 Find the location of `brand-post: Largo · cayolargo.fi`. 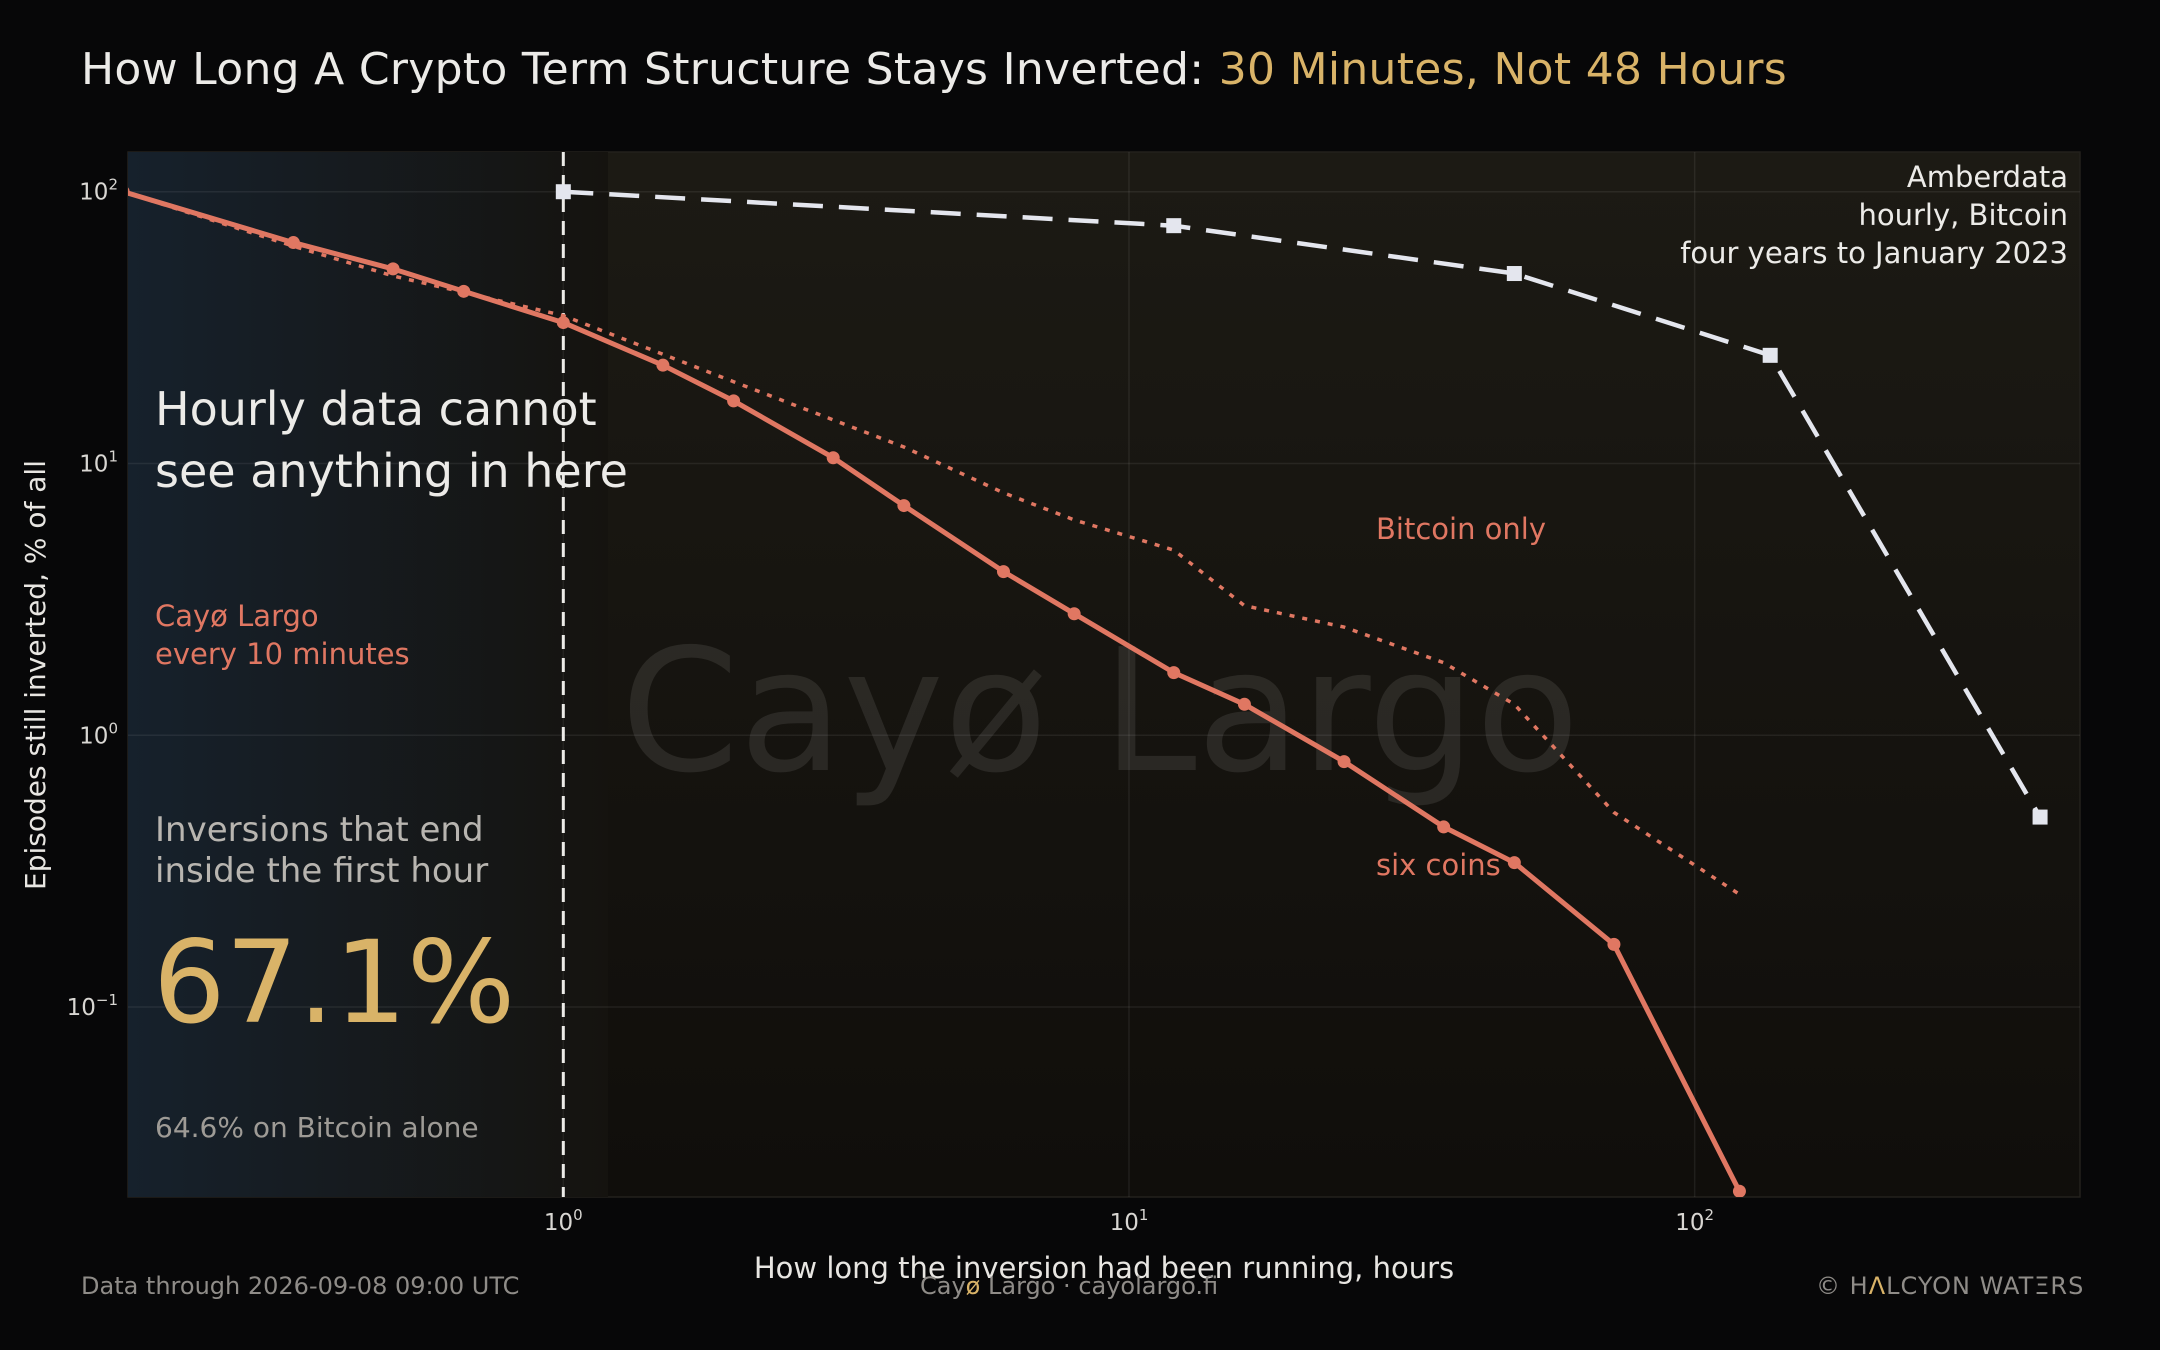

brand-post: Largo · cayolargo.fi is located at coordinates (1099, 1286).